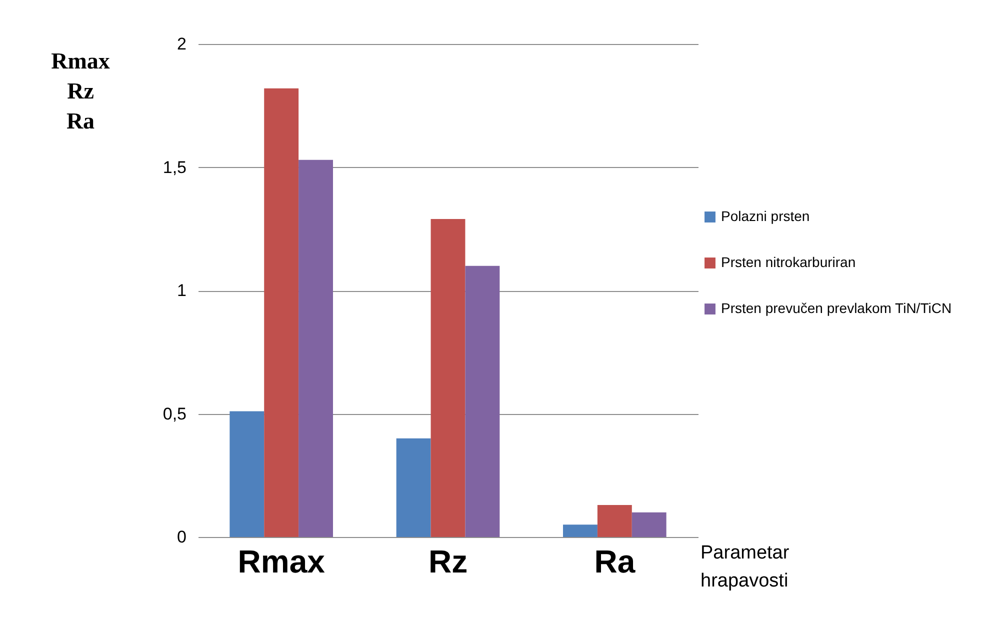 The image size is (985, 620). What do you see at coordinates (836, 308) in the screenshot?
I see `legend-label: Prsten prevučen prevlakom TiN/TiCN` at bounding box center [836, 308].